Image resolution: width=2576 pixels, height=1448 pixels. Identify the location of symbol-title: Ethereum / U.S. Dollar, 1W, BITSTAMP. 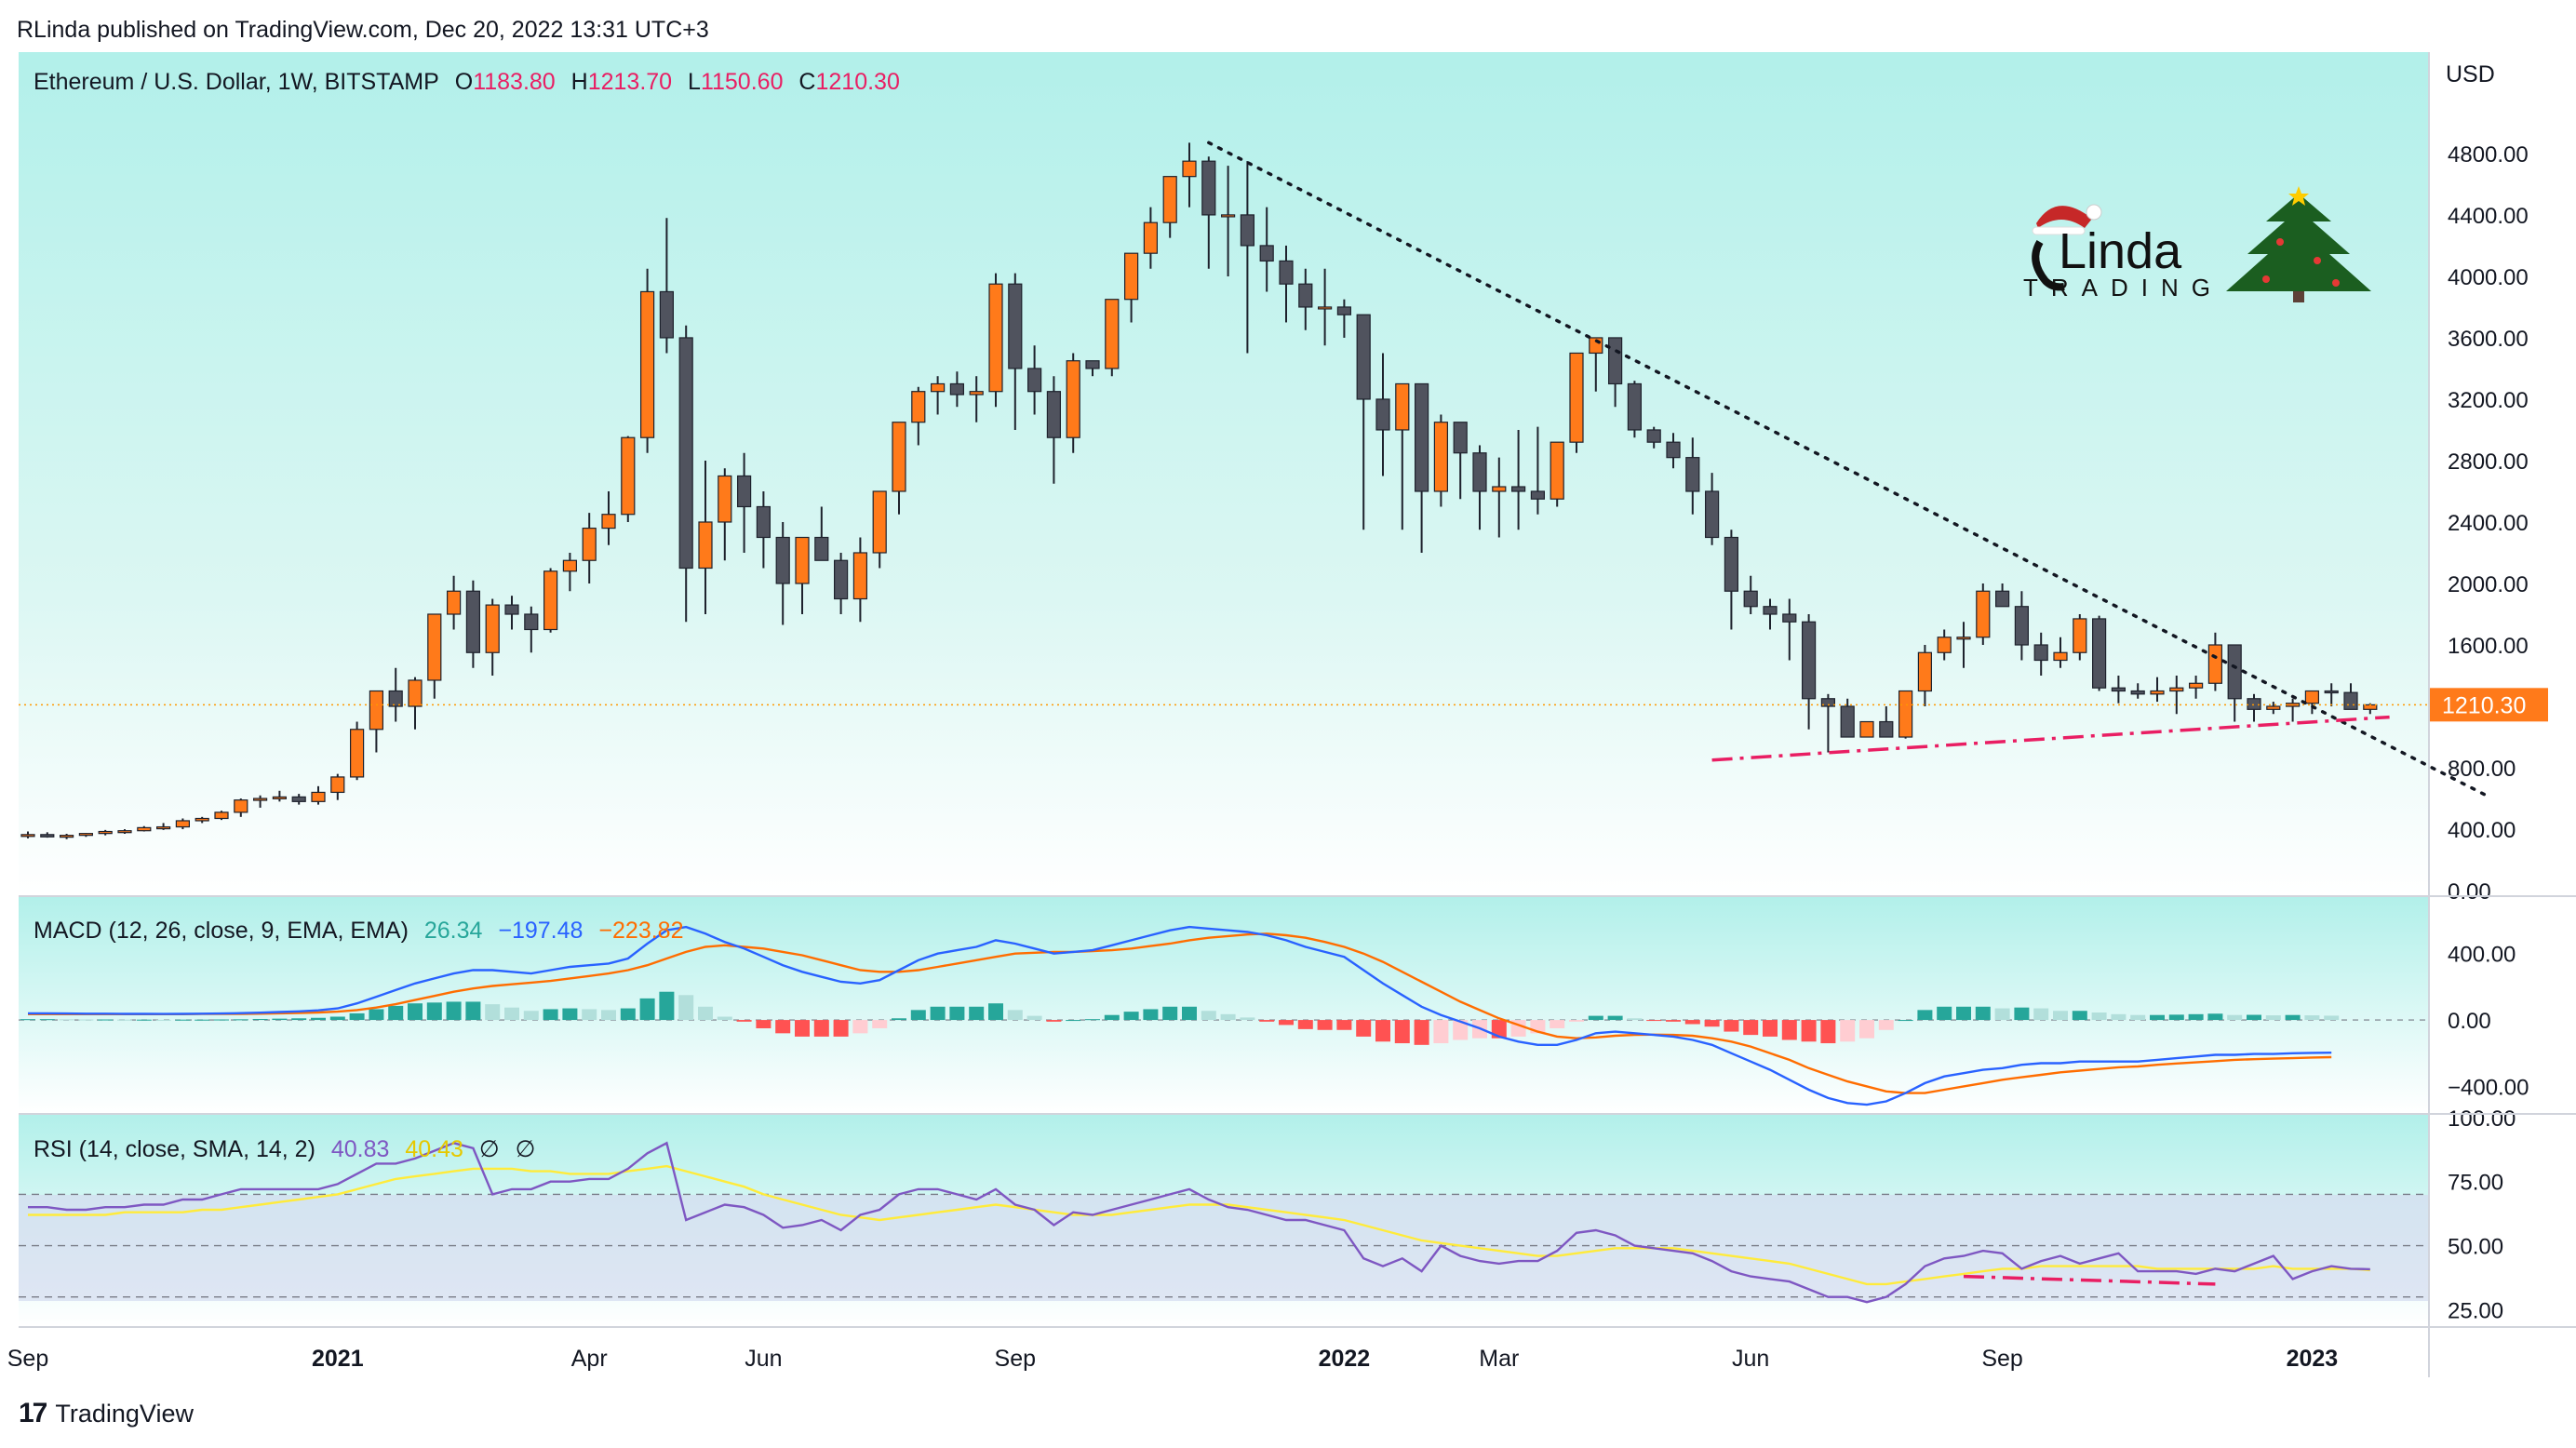
(236, 82).